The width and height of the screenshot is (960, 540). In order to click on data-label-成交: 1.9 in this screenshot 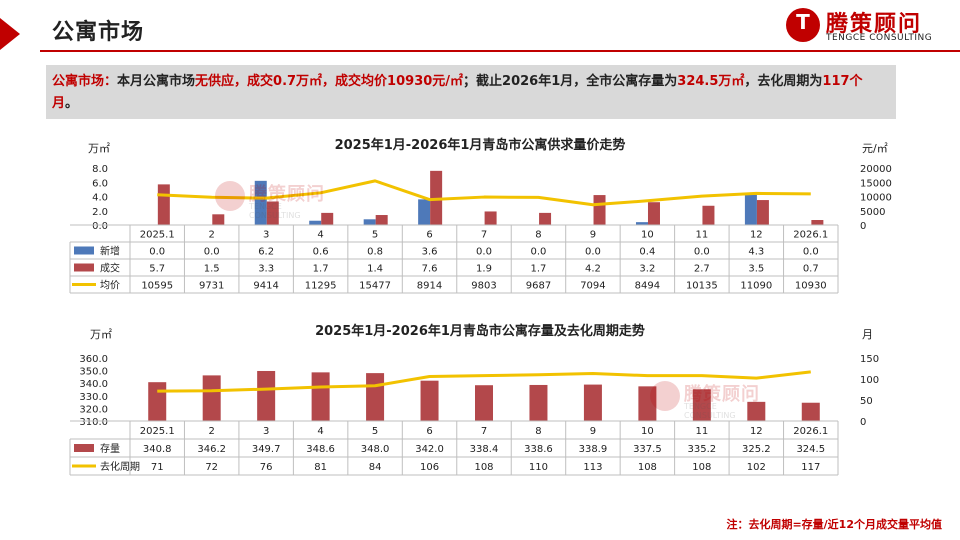, I will do `click(484, 269)`.